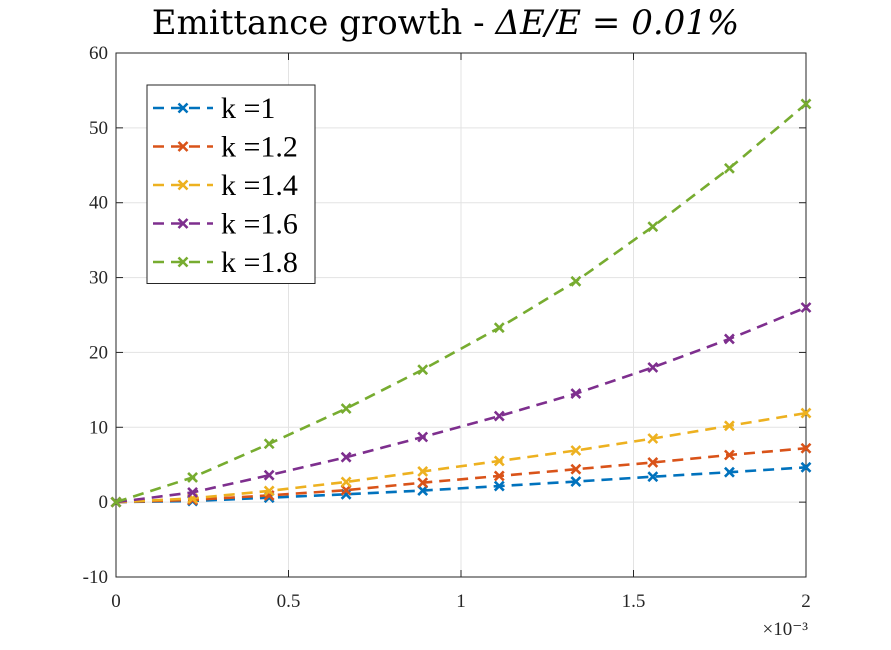  What do you see at coordinates (786, 629) in the screenshot?
I see `x-axis-scale-label: ×10⁻³` at bounding box center [786, 629].